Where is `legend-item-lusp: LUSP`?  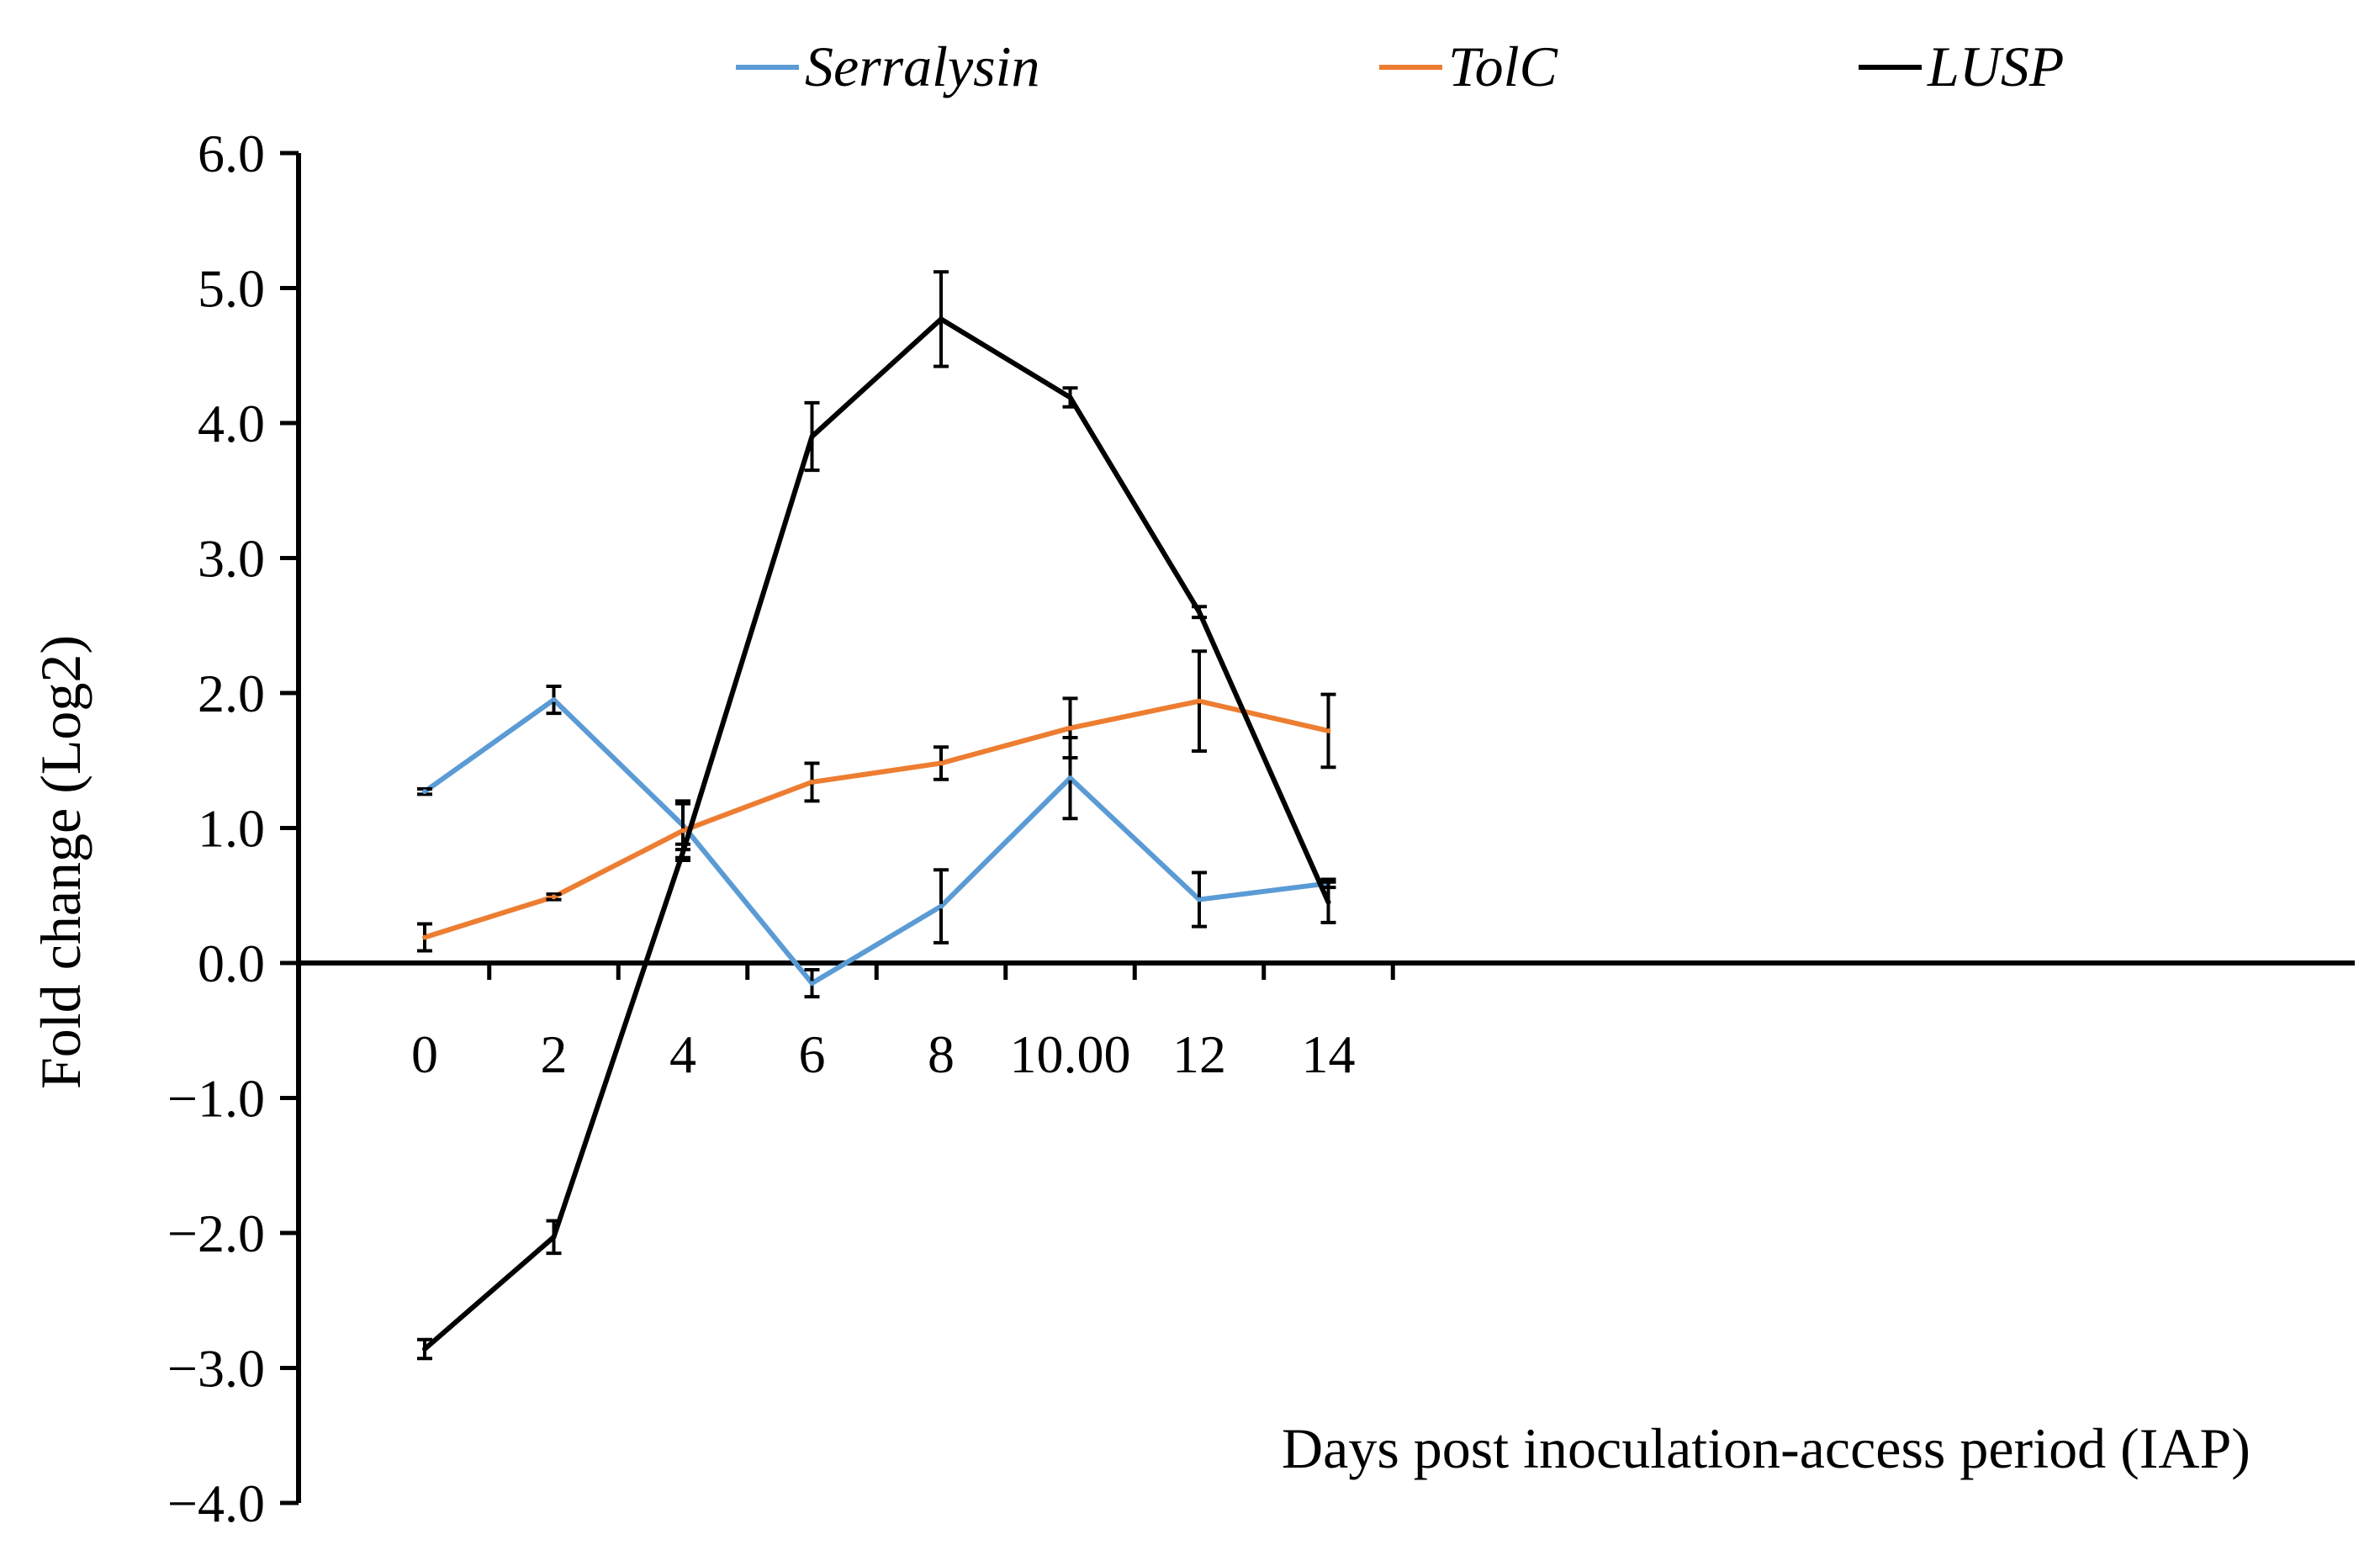
legend-item-lusp: LUSP is located at coordinates (1961, 66).